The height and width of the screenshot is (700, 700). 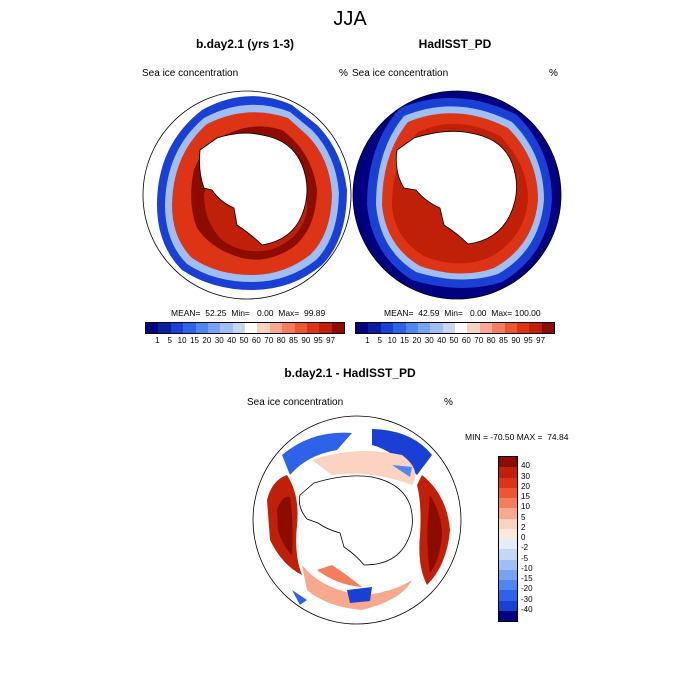 I want to click on colorbar-difference-tick-label: -30, so click(x=527, y=599).